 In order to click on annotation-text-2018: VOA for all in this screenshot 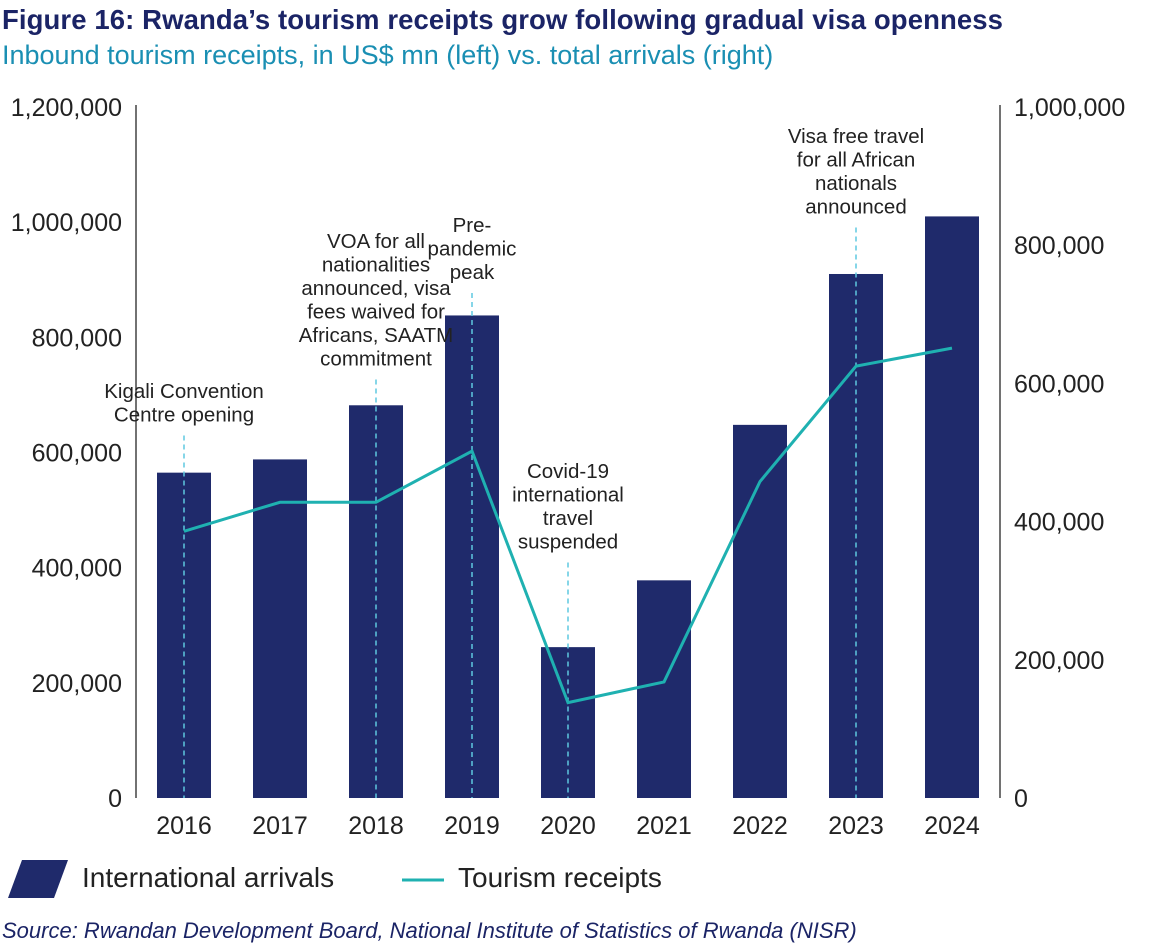, I will do `click(376, 241)`.